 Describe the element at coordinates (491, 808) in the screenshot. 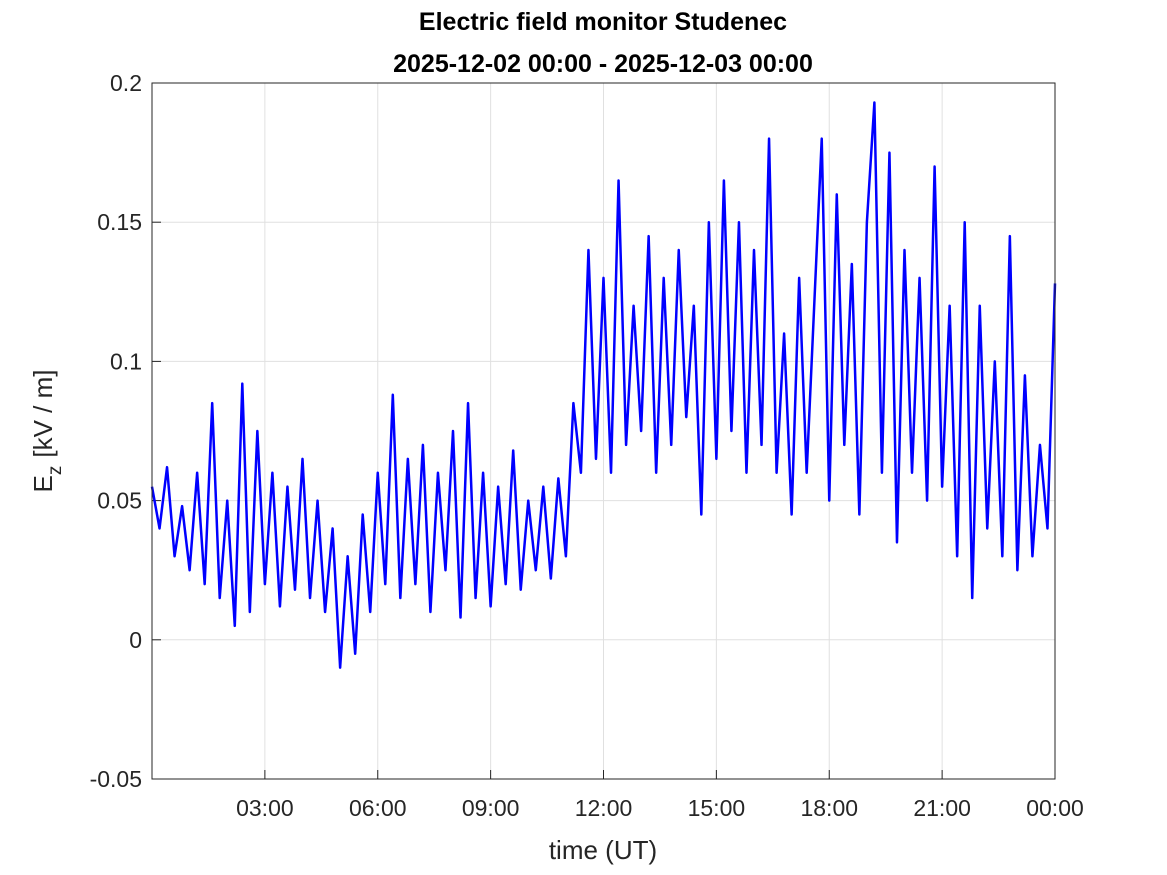

I see `x-tick-label: 09:00` at that location.